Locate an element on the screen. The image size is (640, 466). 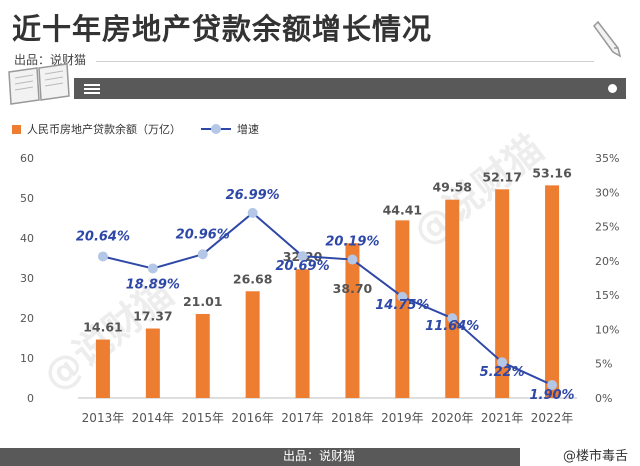
legend-bar-label: 人民币房地产贷款余额（万亿） is located at coordinates (104, 129).